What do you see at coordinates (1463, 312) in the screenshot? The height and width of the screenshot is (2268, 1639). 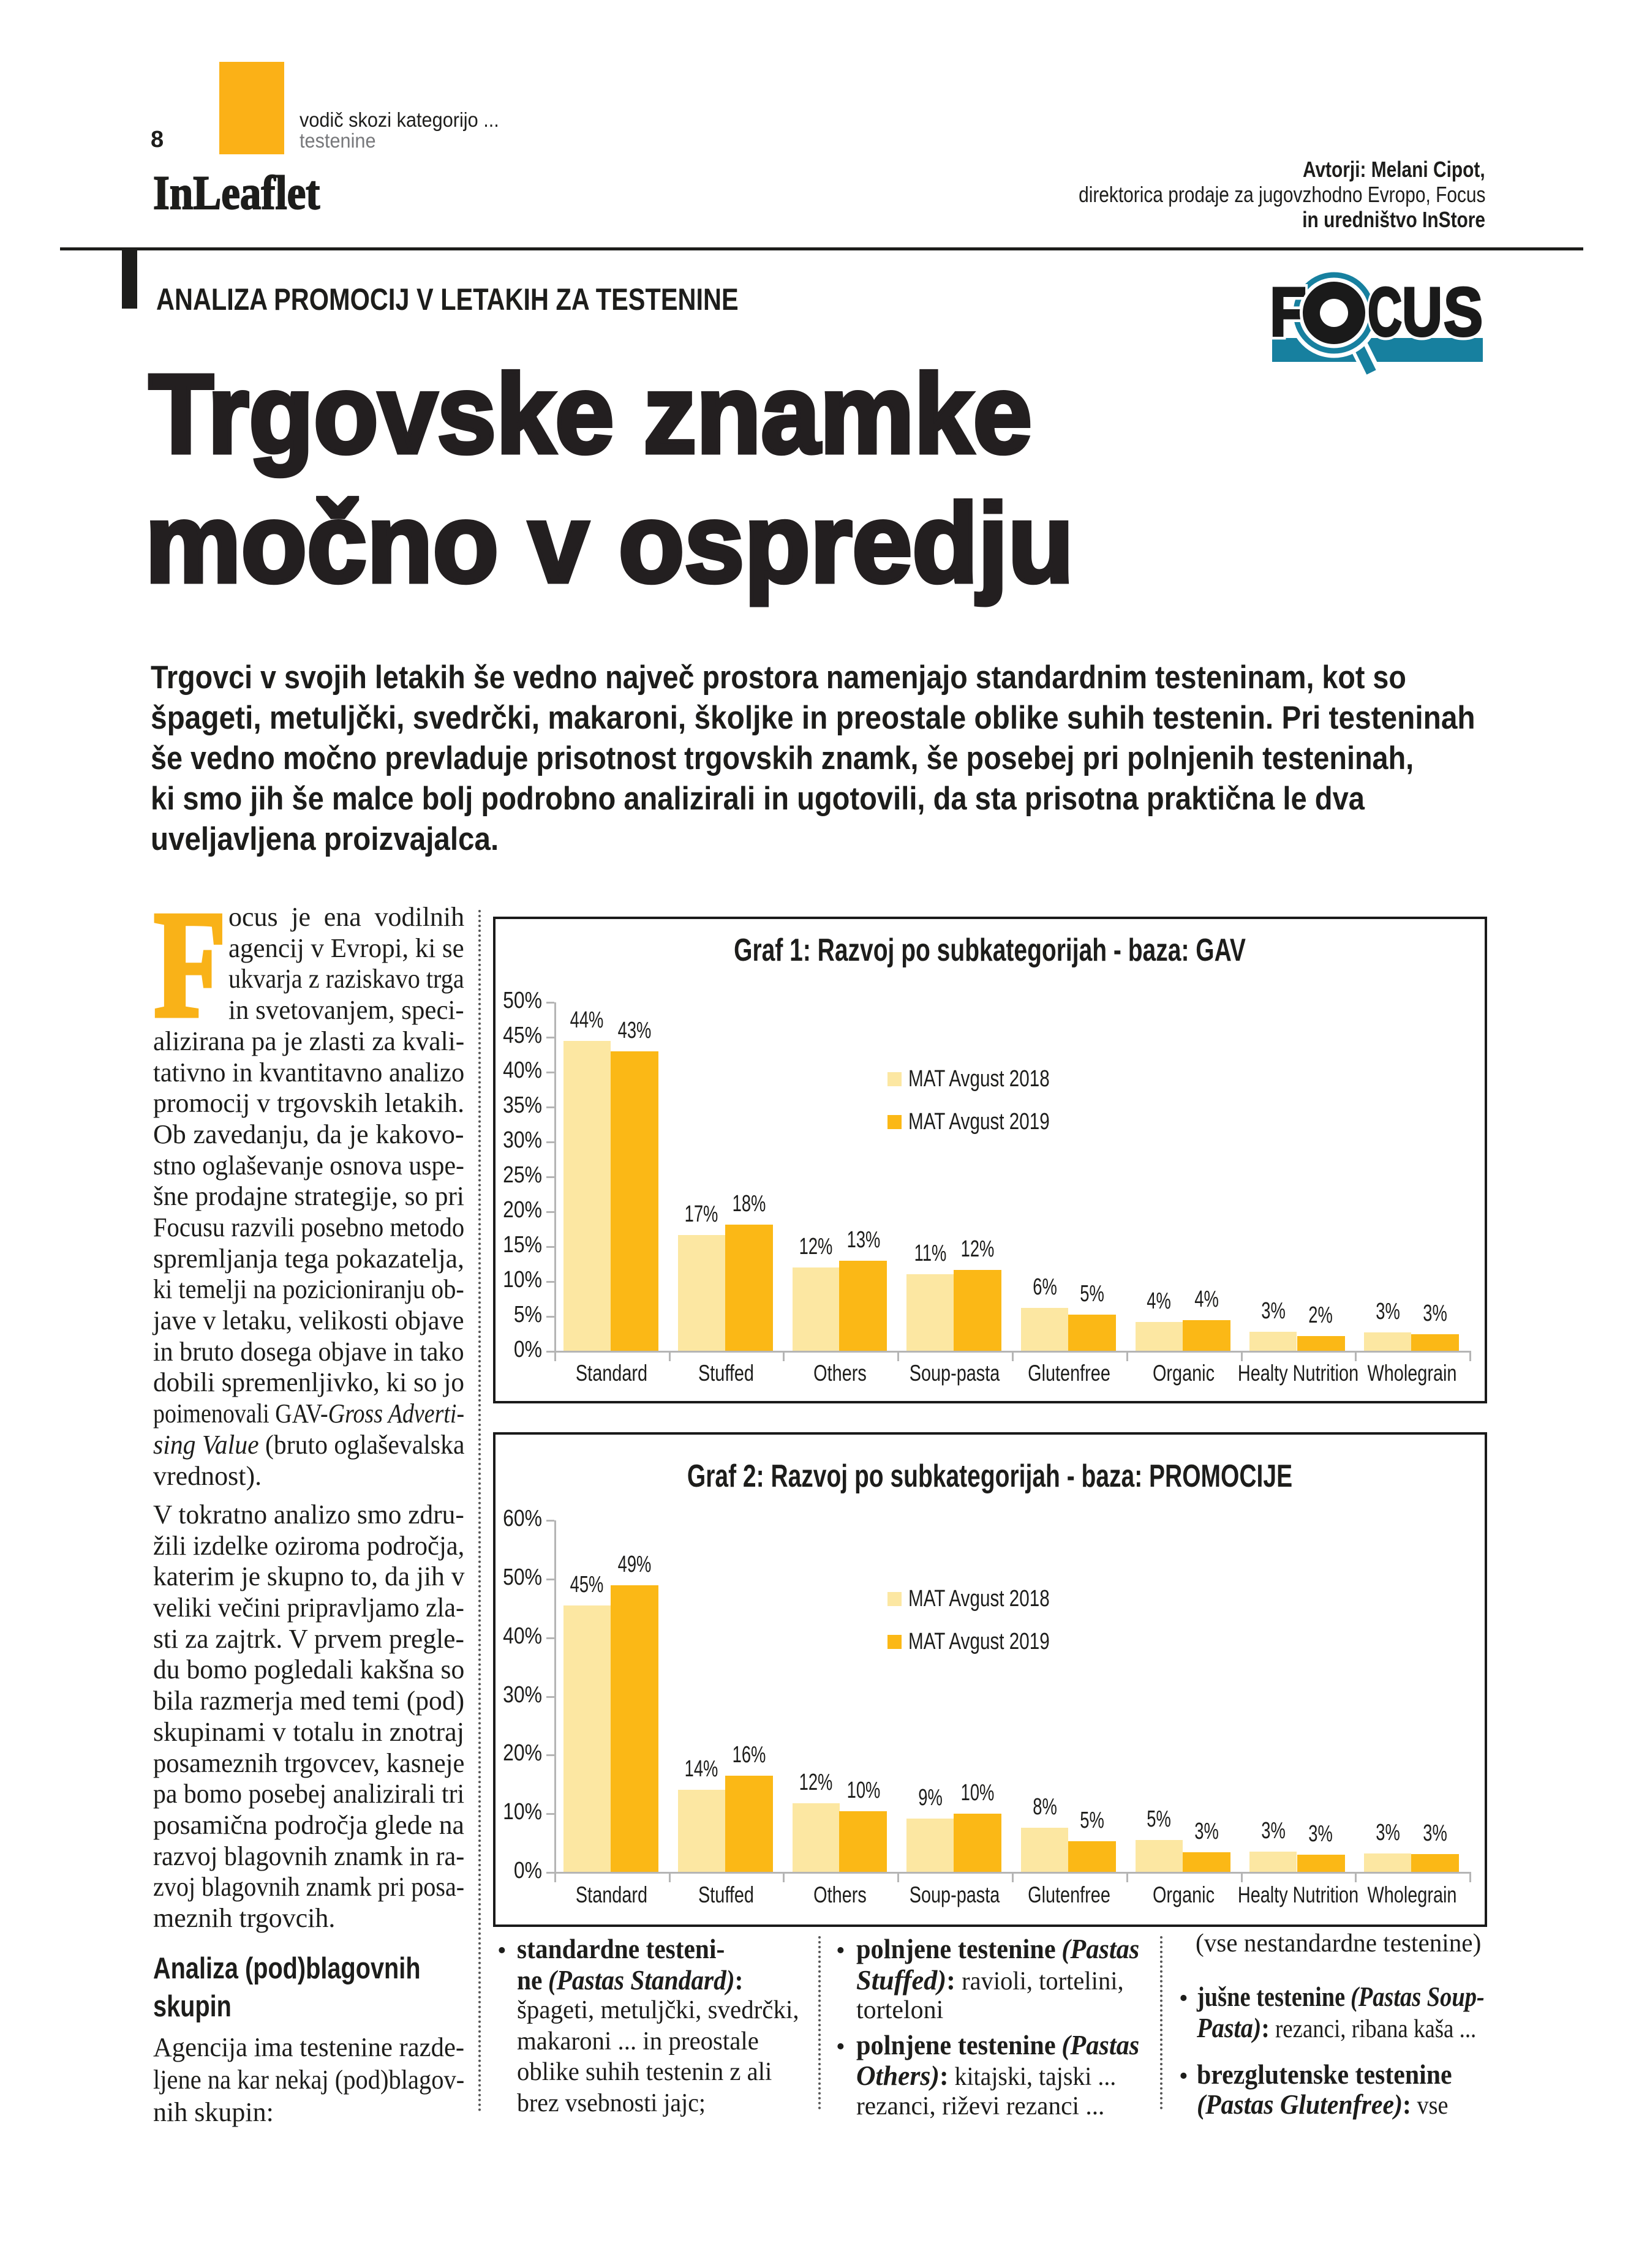 I see `svg-text: S` at bounding box center [1463, 312].